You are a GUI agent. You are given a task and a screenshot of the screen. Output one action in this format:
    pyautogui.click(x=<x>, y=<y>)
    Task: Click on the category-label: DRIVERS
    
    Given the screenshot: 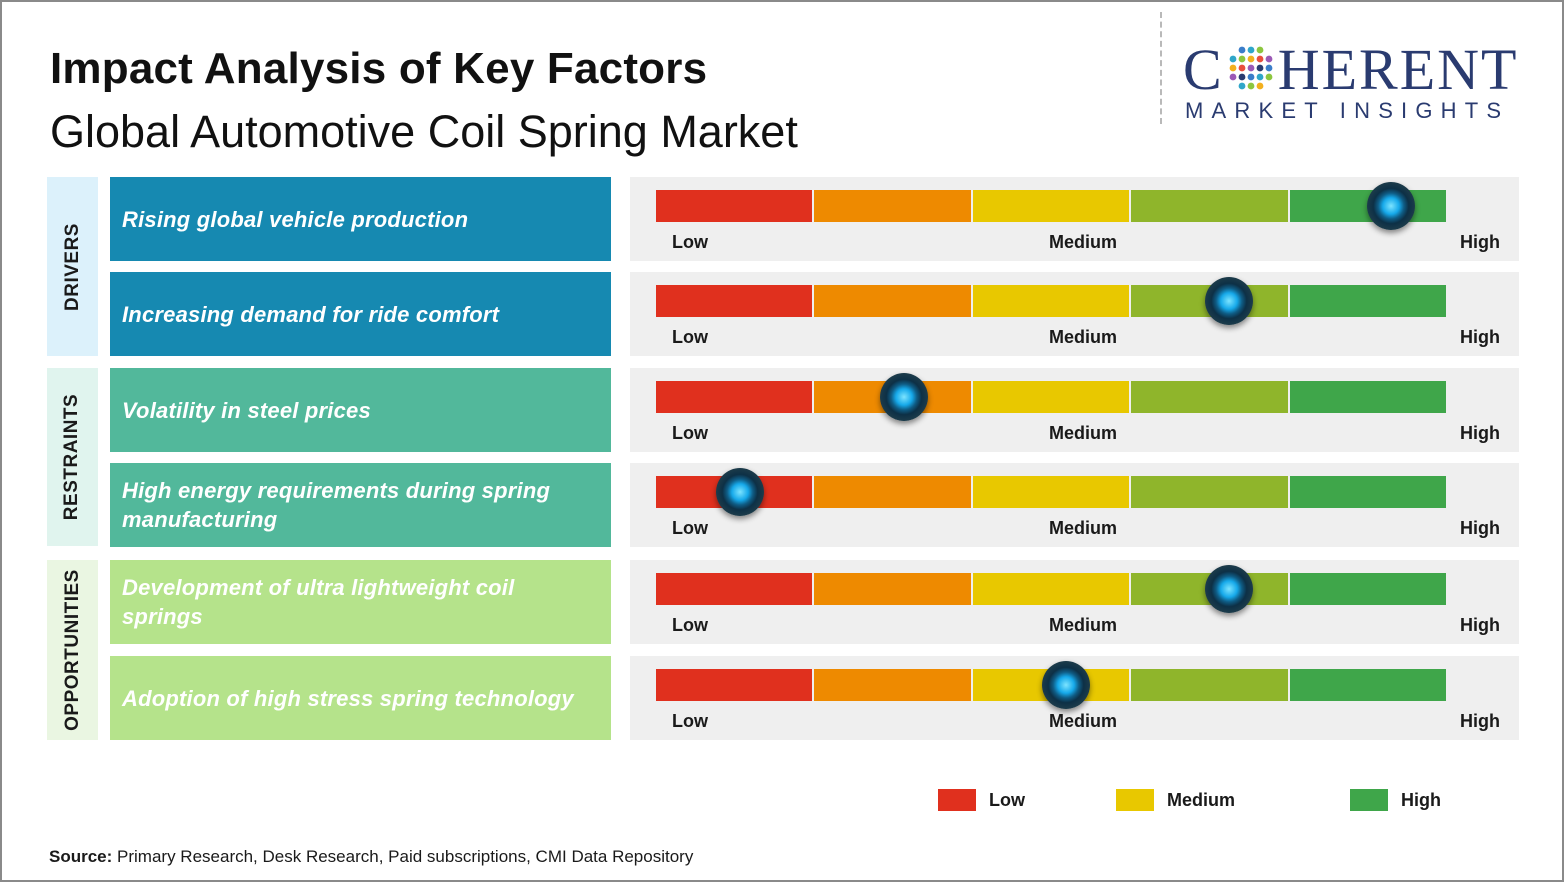 What is the action you would take?
    pyautogui.click(x=72, y=266)
    